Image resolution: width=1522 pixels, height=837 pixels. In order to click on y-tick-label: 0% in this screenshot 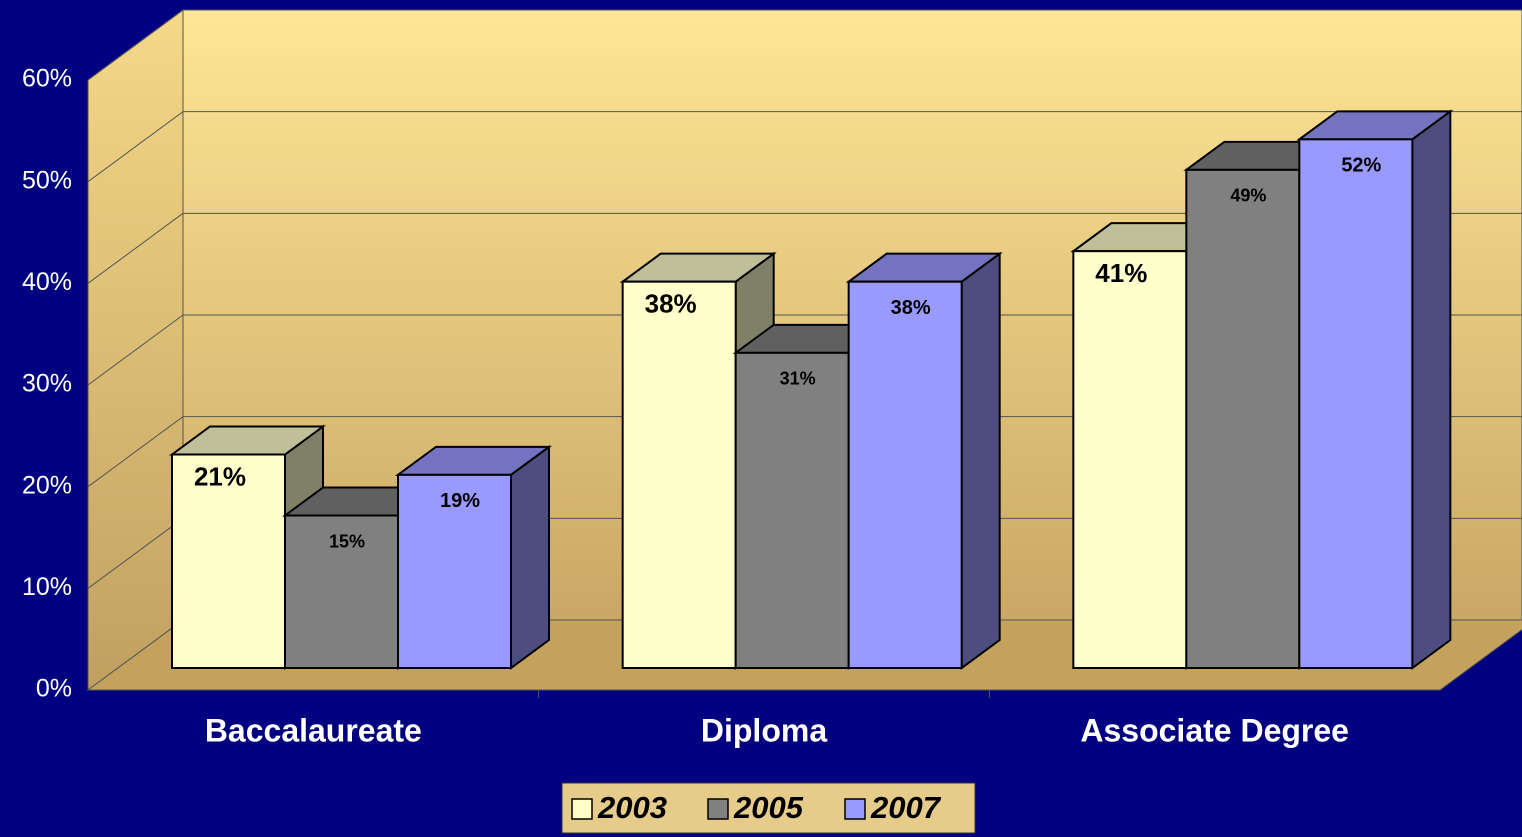, I will do `click(54, 689)`.